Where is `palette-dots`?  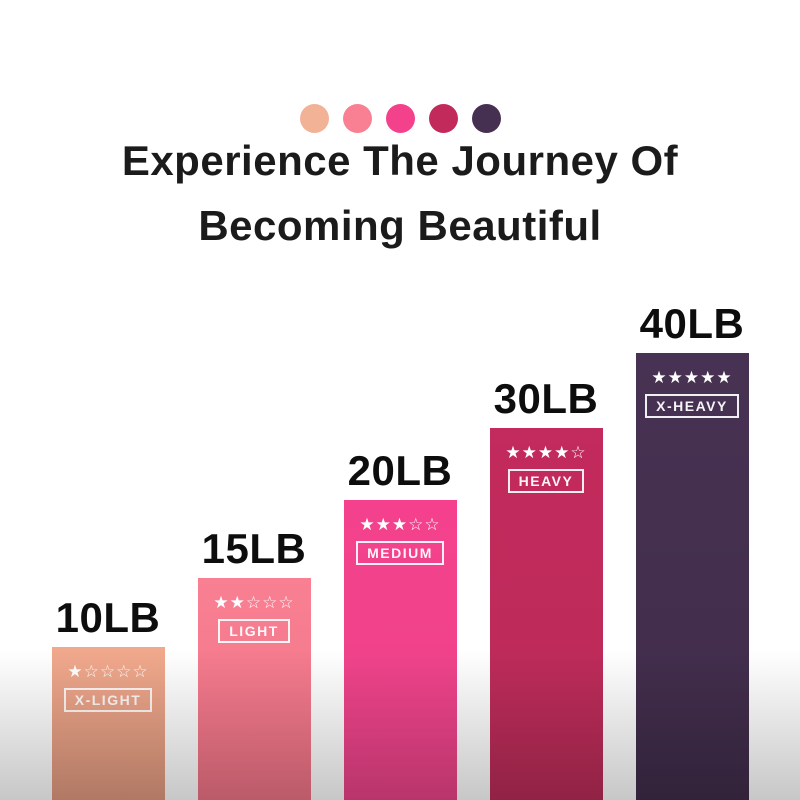
palette-dots is located at coordinates (400, 118).